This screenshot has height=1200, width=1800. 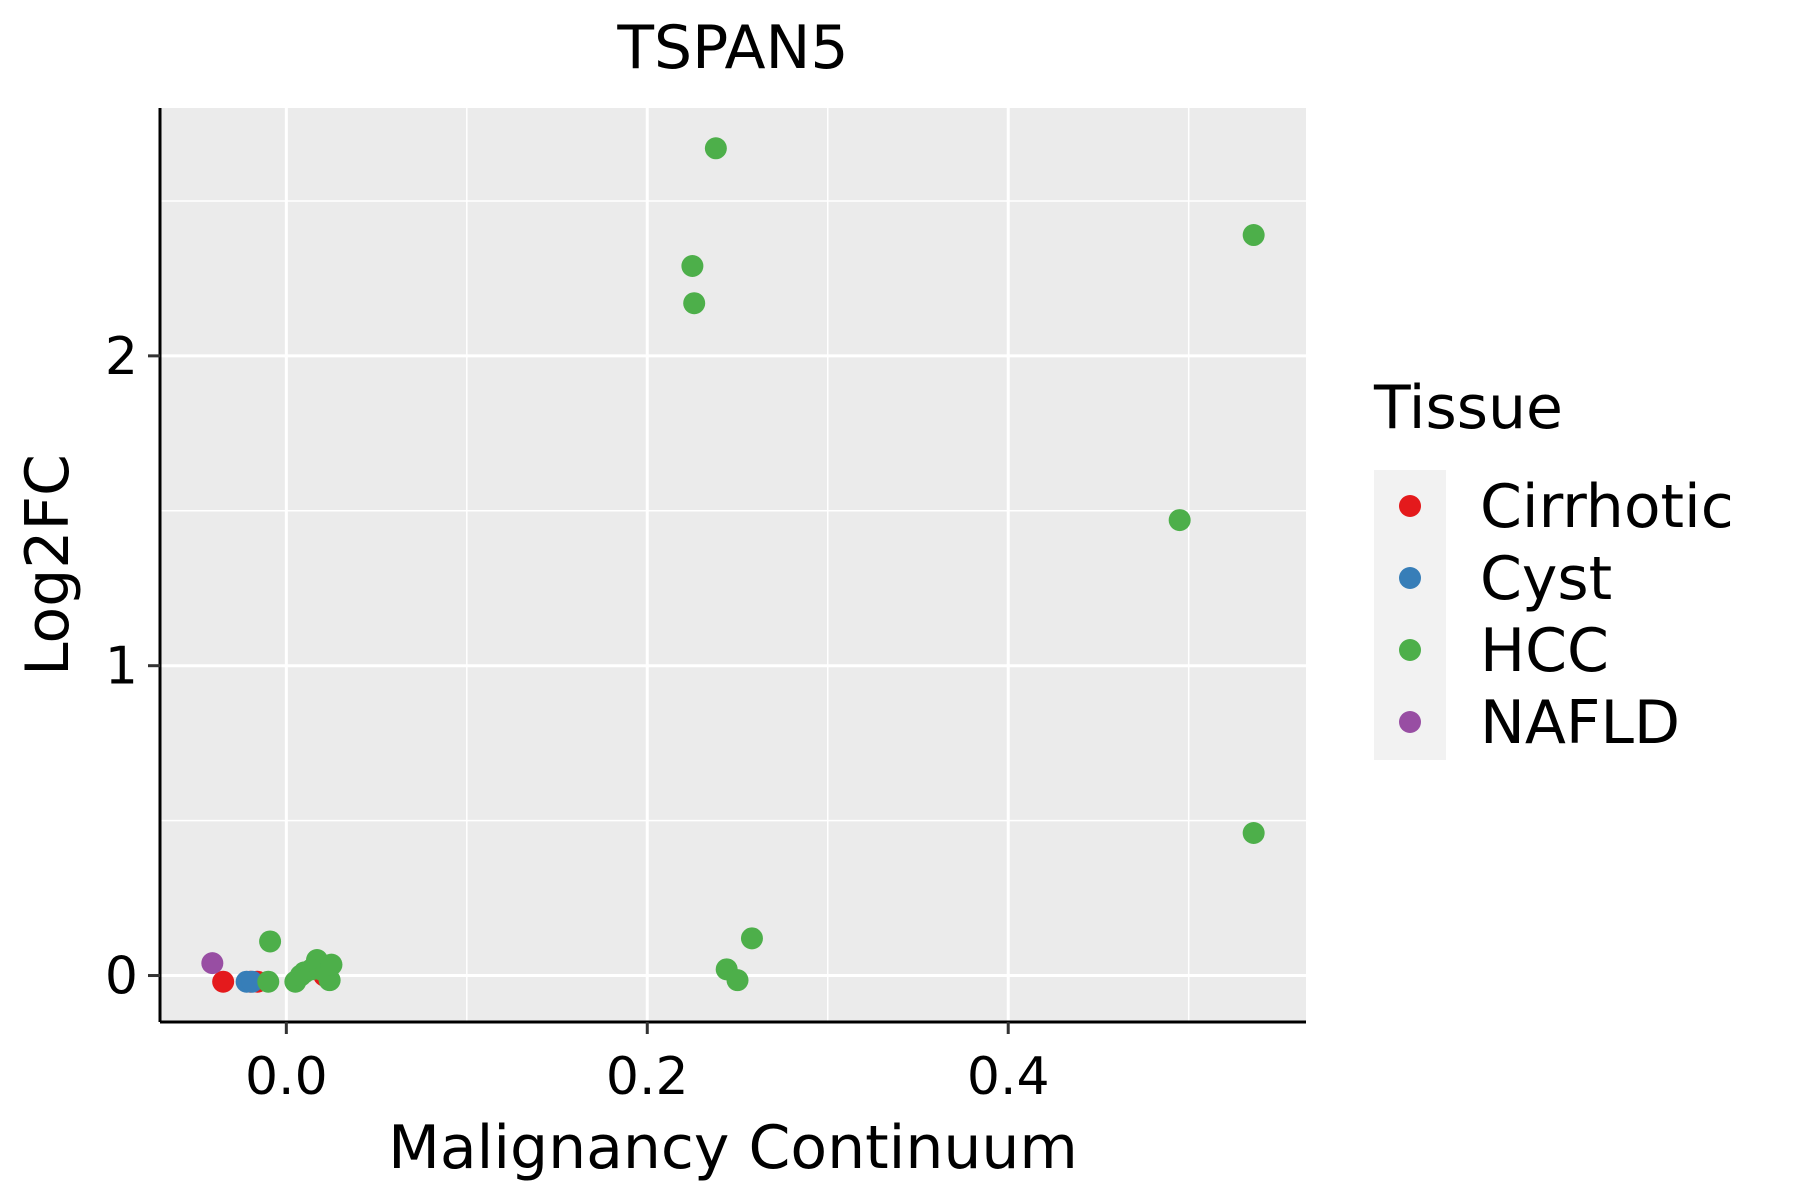 I want to click on legend-key-nafld, so click(x=1410, y=722).